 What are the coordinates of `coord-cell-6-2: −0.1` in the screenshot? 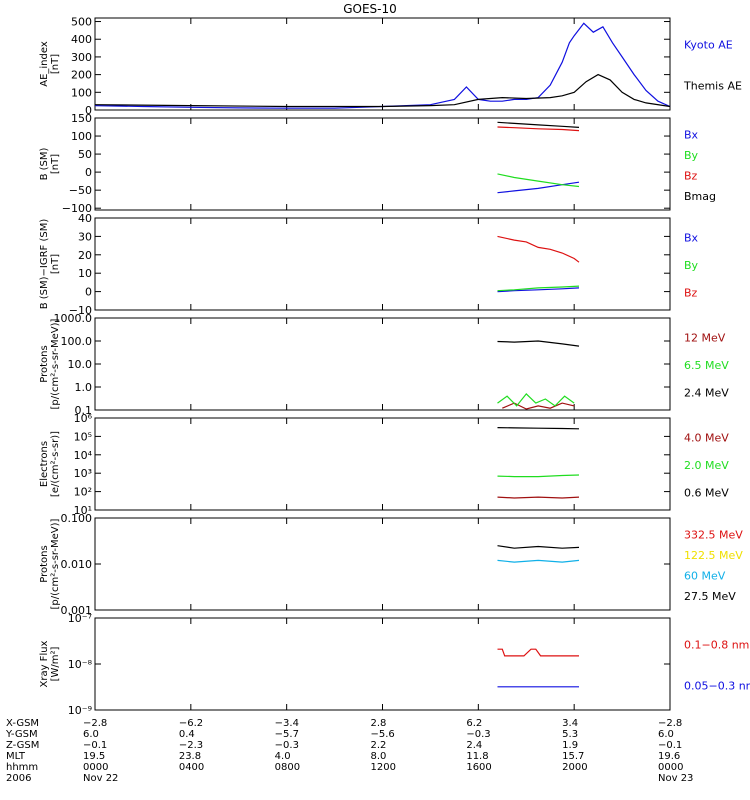 It's located at (670, 745).